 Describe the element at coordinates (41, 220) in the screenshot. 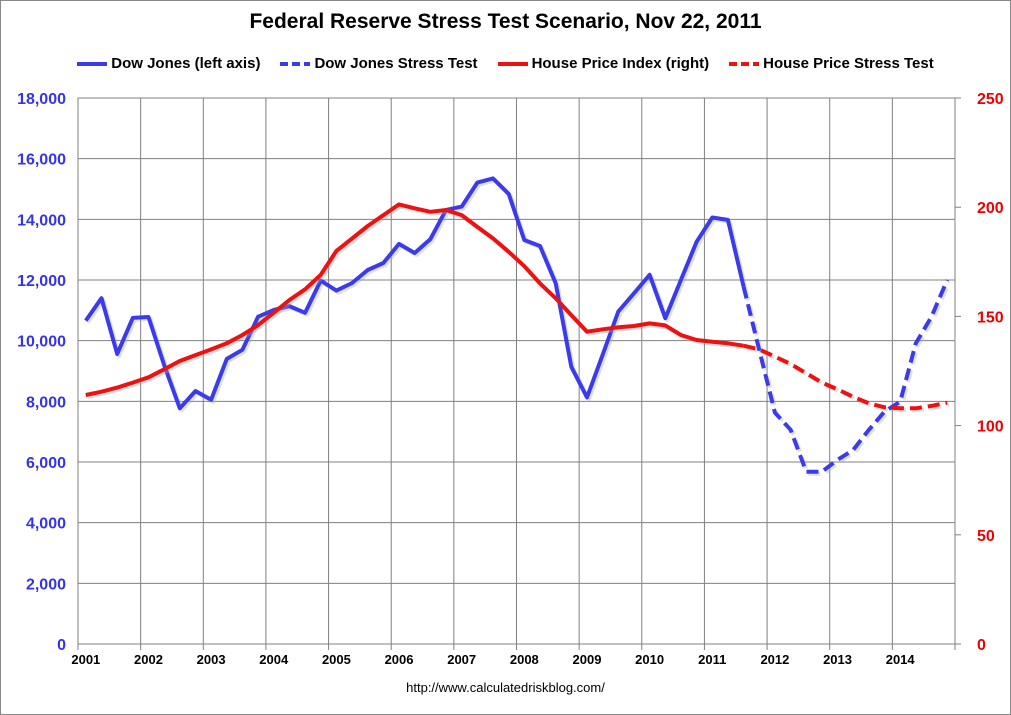

I see `y-left-tick-label: 14,000` at that location.